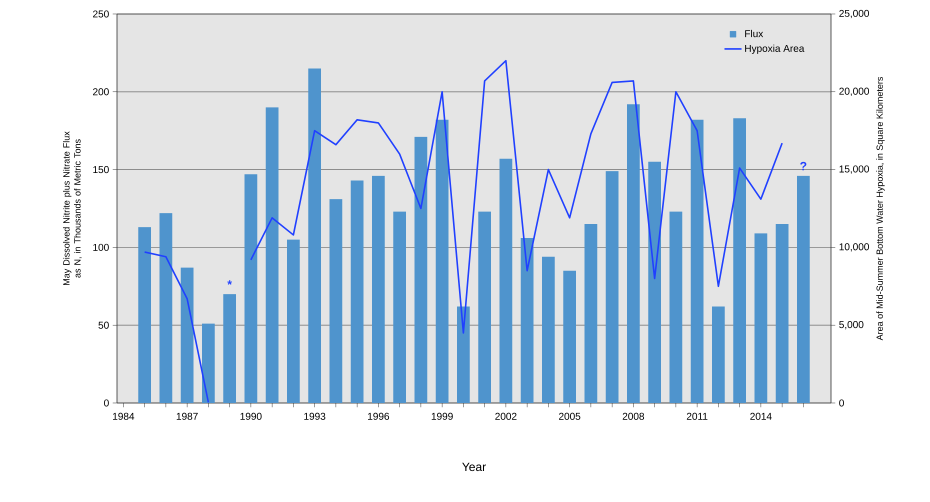  What do you see at coordinates (880, 208) in the screenshot?
I see `y2-axis-title: Area of Mid-Summer Bottom Water Hypoxia, in Square Kilometers` at bounding box center [880, 208].